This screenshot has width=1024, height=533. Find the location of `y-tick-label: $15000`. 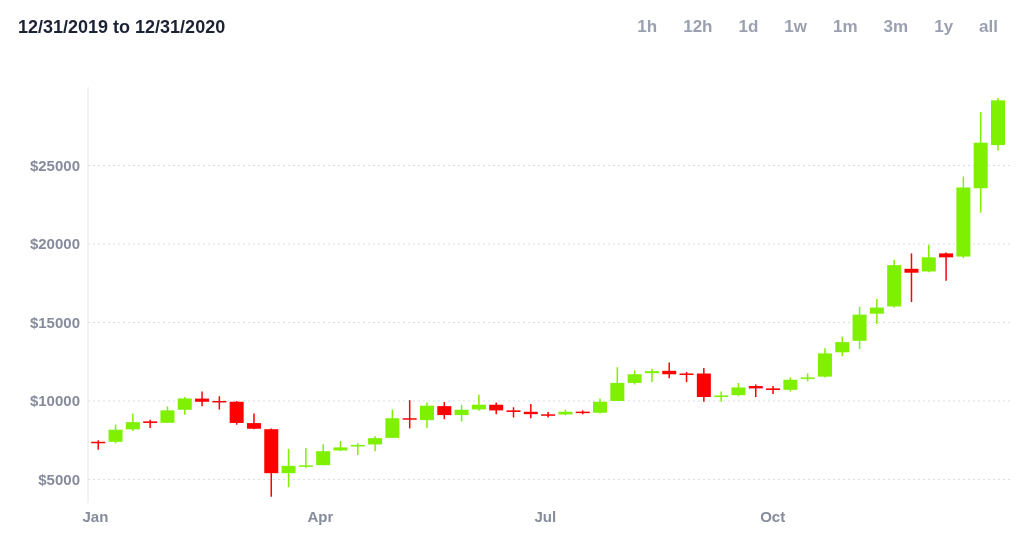

y-tick-label: $15000 is located at coordinates (54, 322).